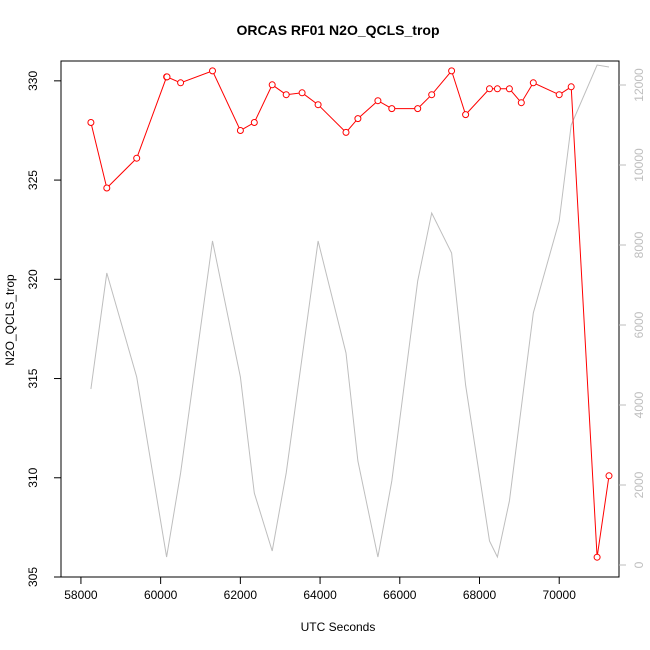 The image size is (650, 650). What do you see at coordinates (241, 595) in the screenshot?
I see `x-tick-label: 62000` at bounding box center [241, 595].